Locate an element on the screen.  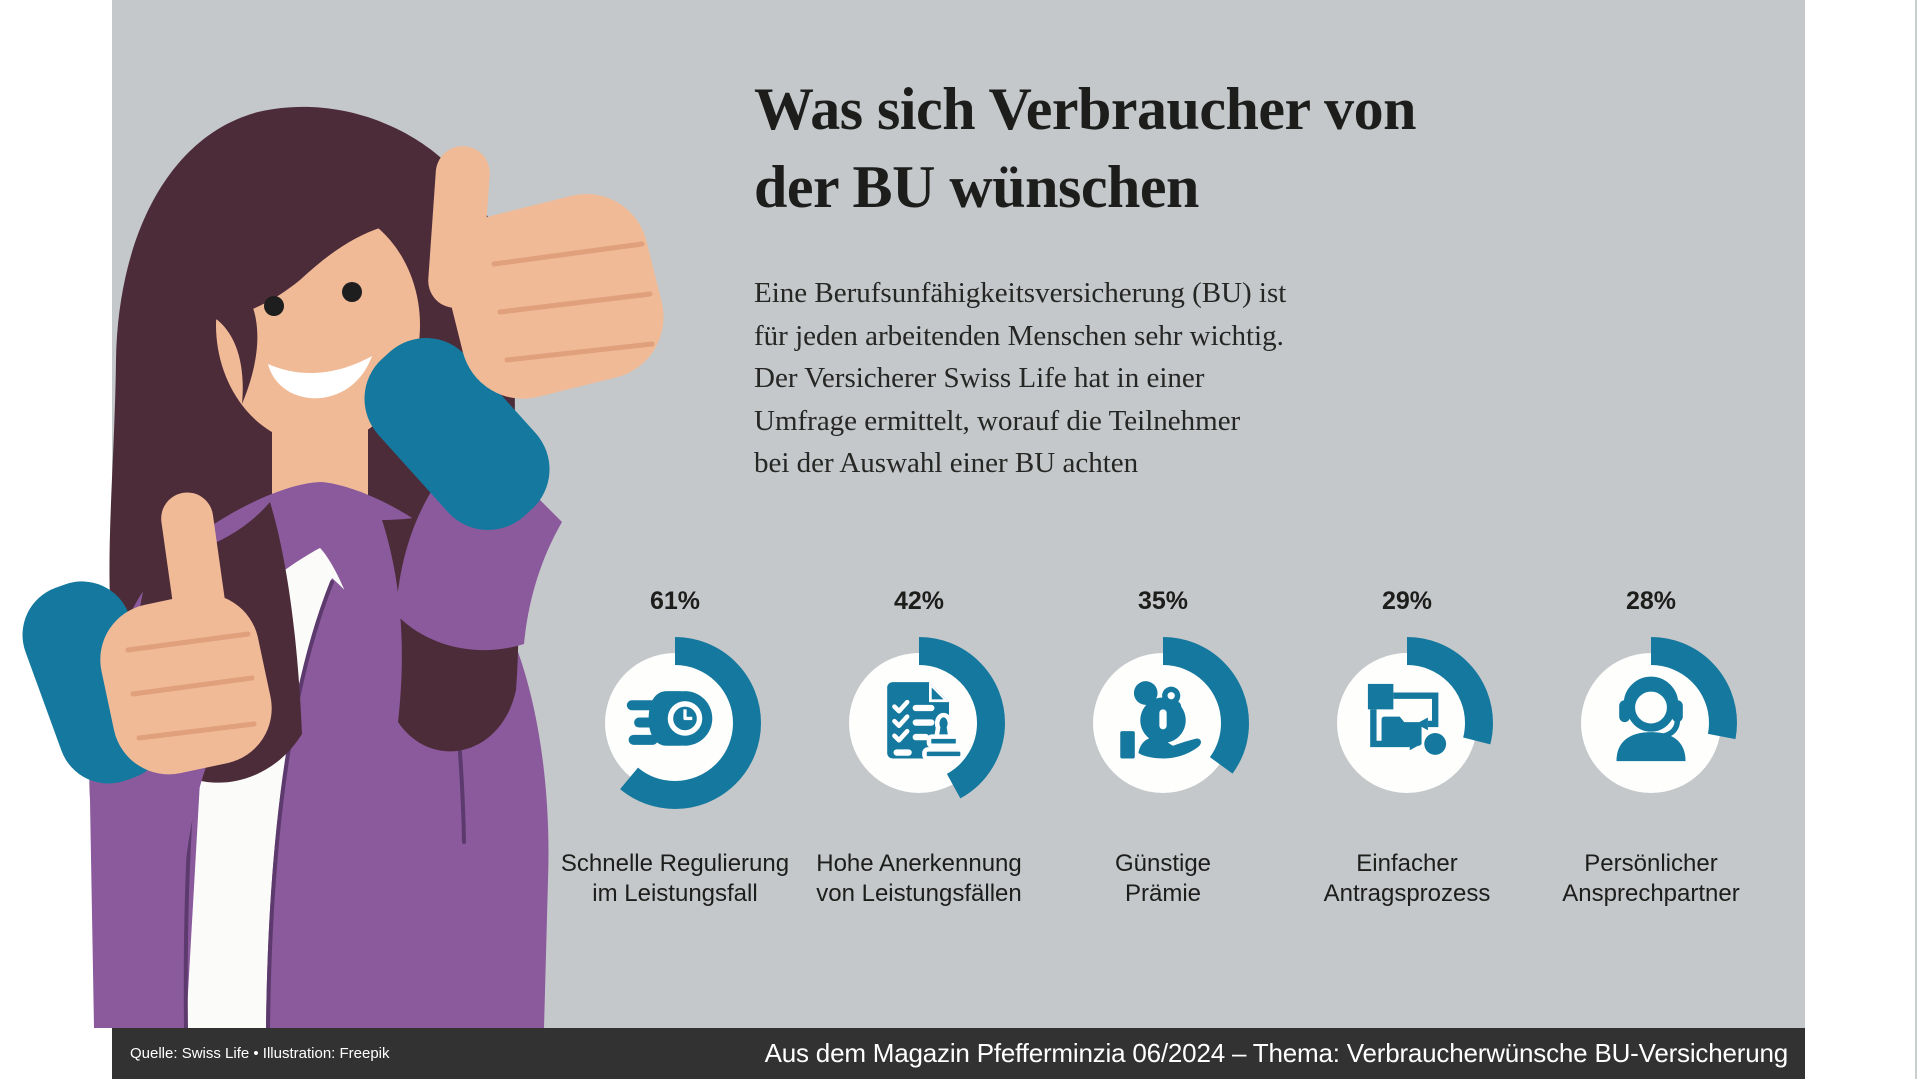
intro-line: bei der Auswahl einer BU achten is located at coordinates (946, 463).